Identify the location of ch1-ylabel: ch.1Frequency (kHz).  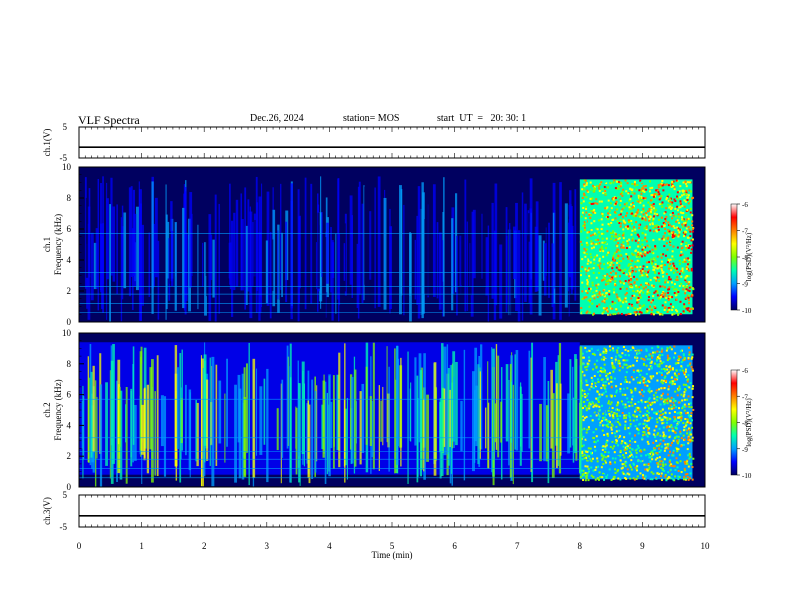
(52, 244).